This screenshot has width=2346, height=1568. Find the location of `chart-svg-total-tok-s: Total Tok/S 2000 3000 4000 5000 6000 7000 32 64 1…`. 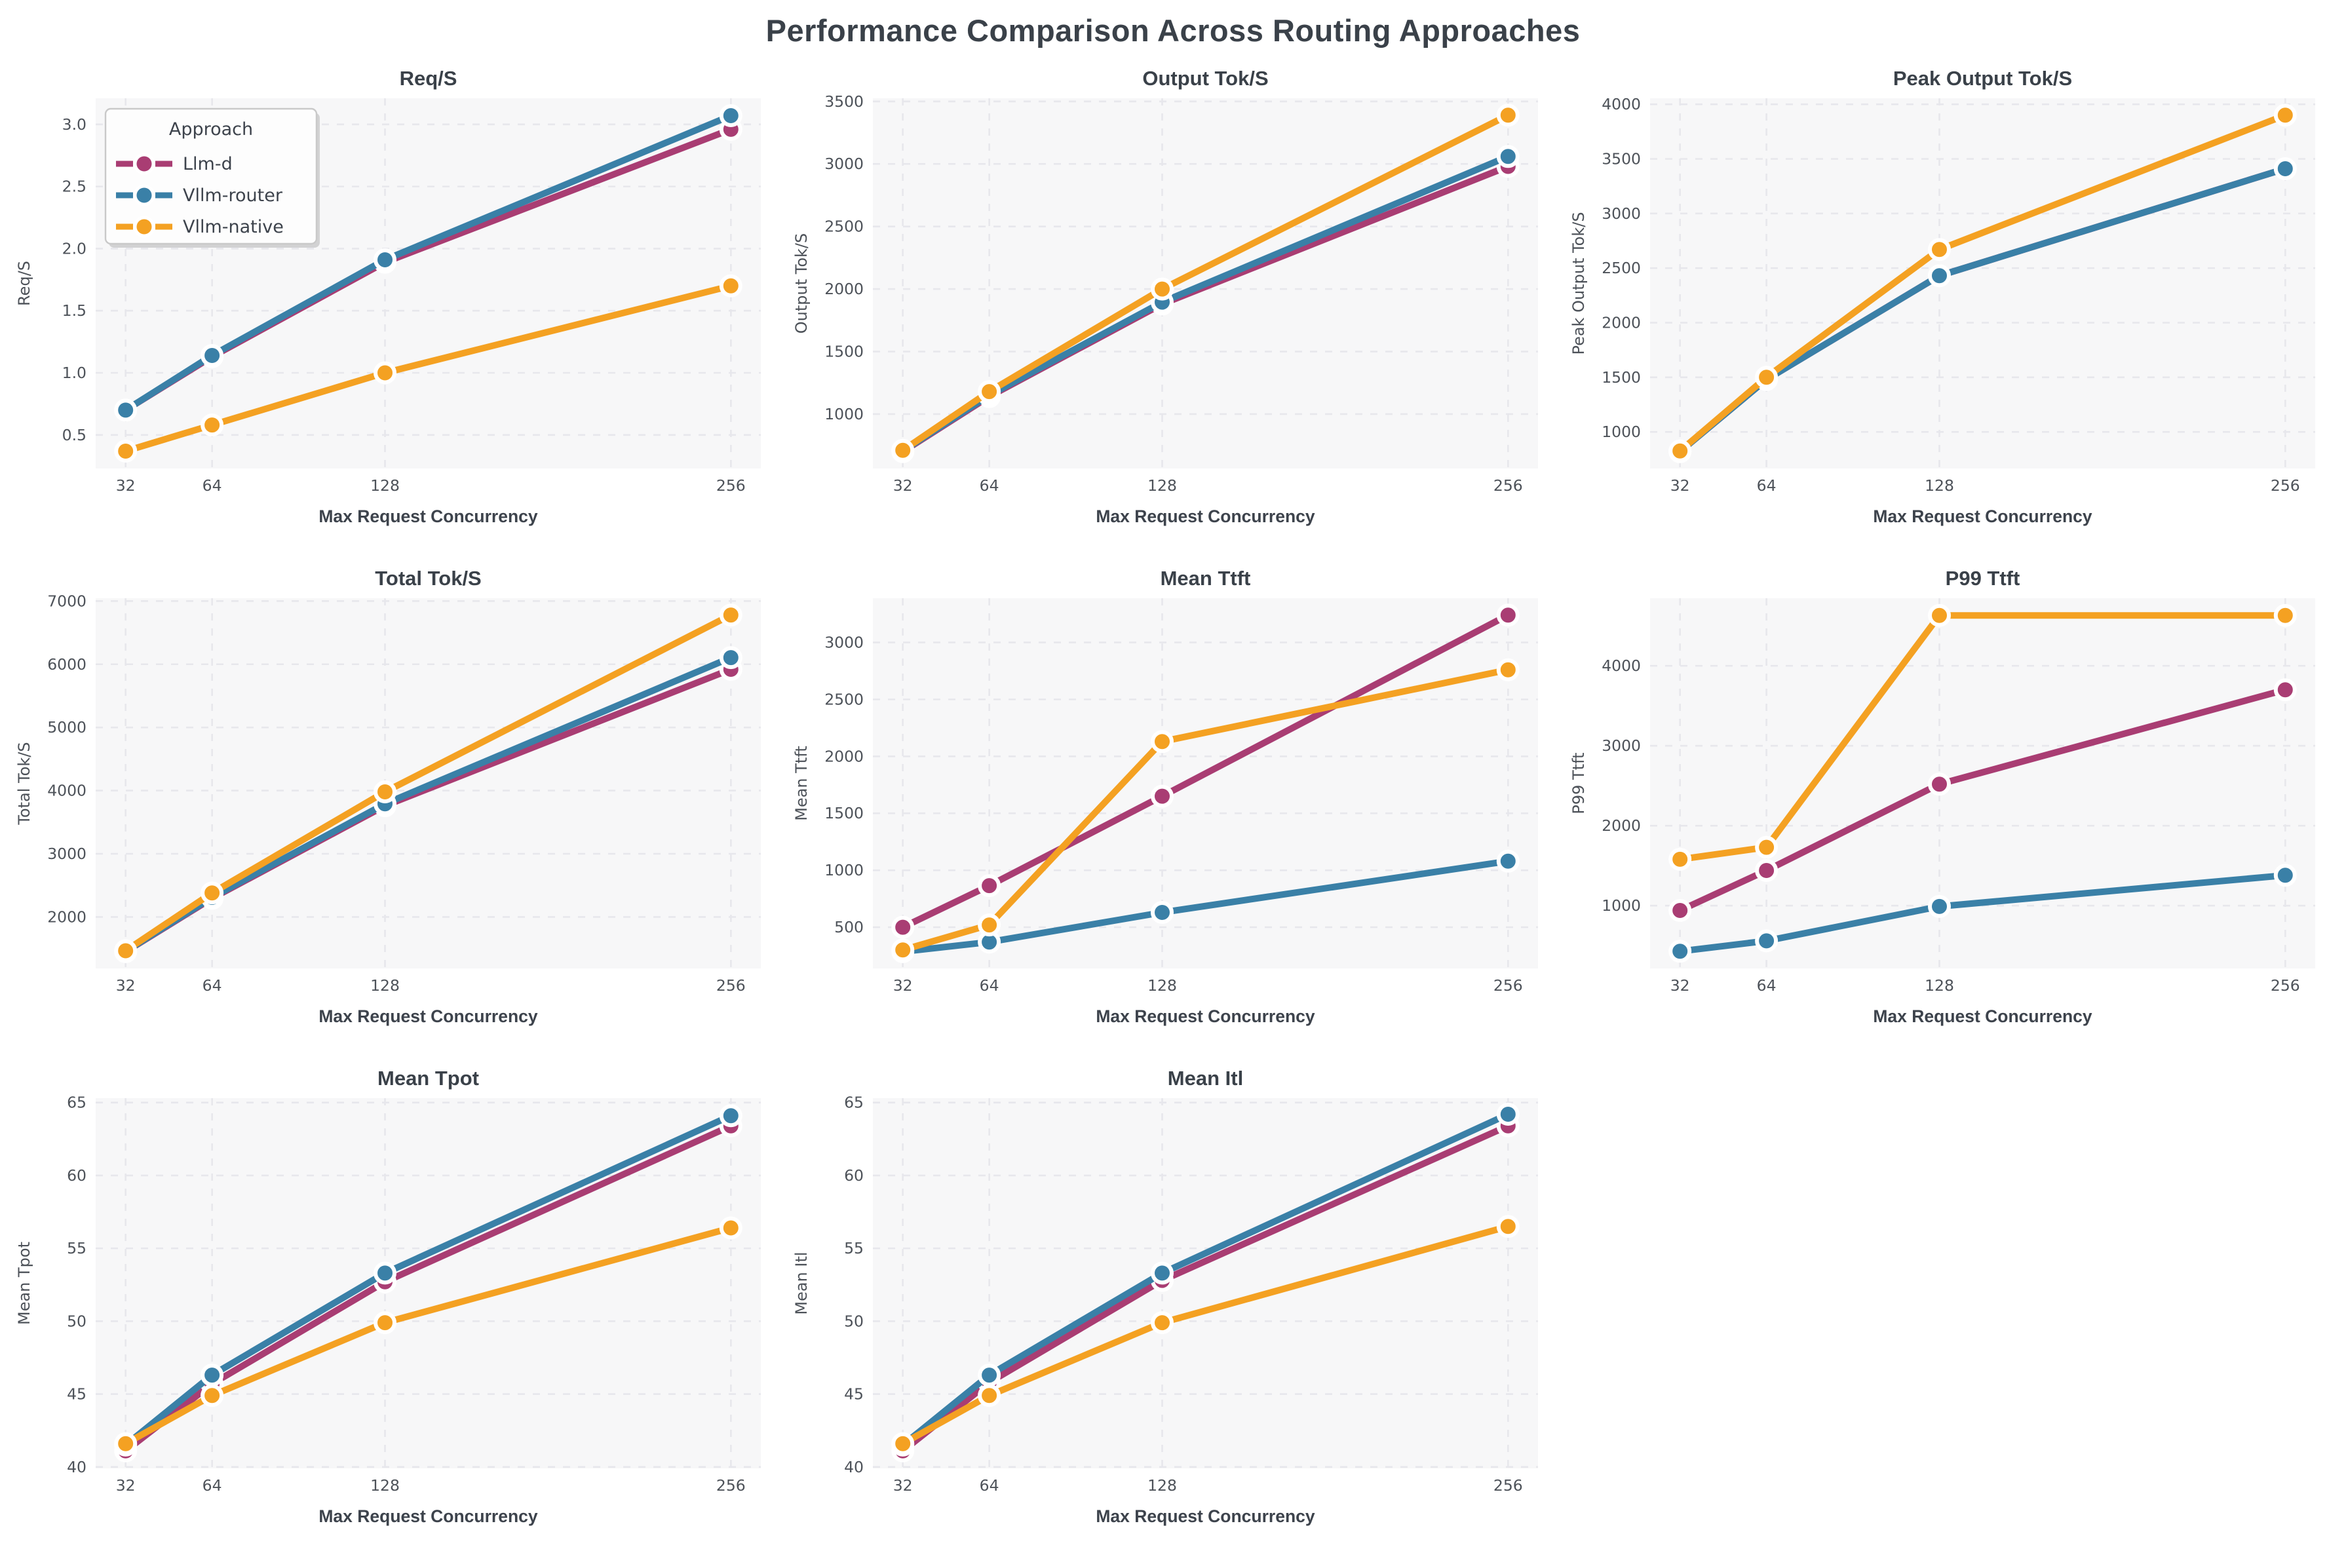

chart-svg-total-tok-s: Total Tok/S 2000 3000 4000 5000 6000 7000 32 64 1… is located at coordinates (388, 796).